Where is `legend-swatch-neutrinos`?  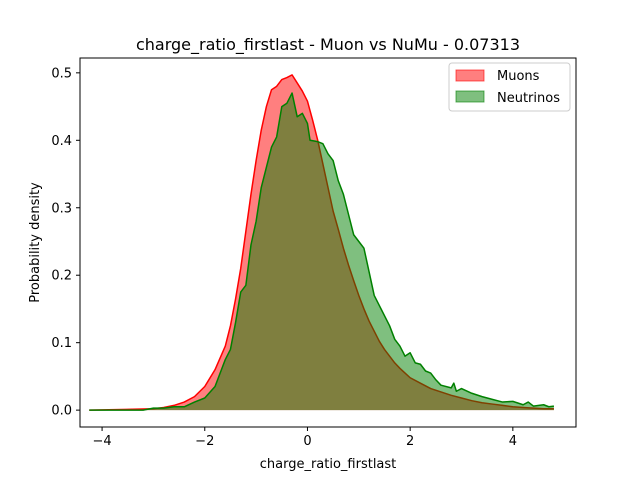 legend-swatch-neutrinos is located at coordinates (470, 96).